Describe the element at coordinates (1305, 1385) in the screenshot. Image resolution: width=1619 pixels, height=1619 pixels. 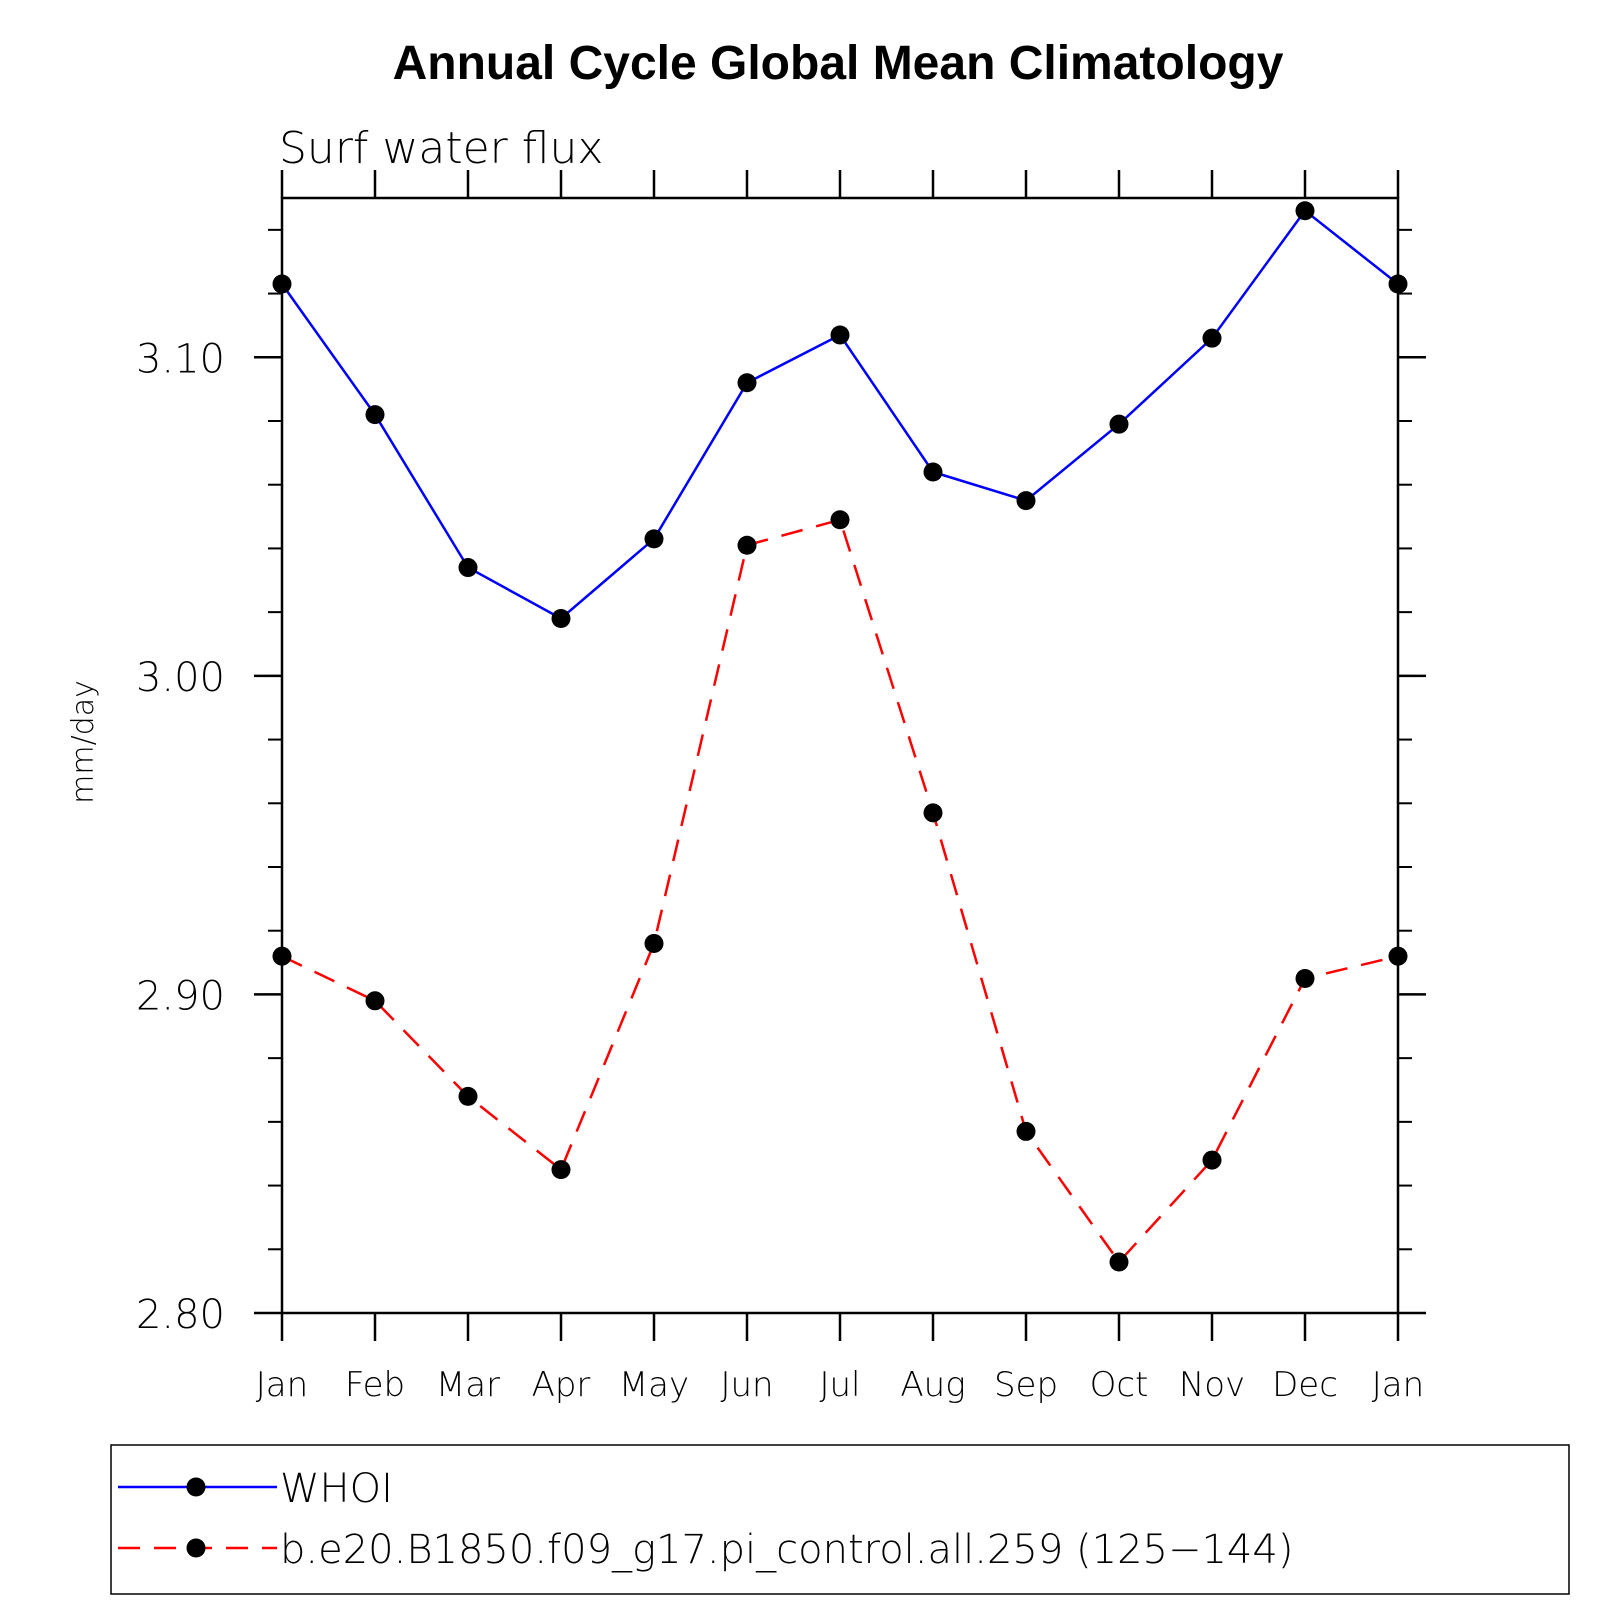
I see `x-tick-label: Dec` at that location.